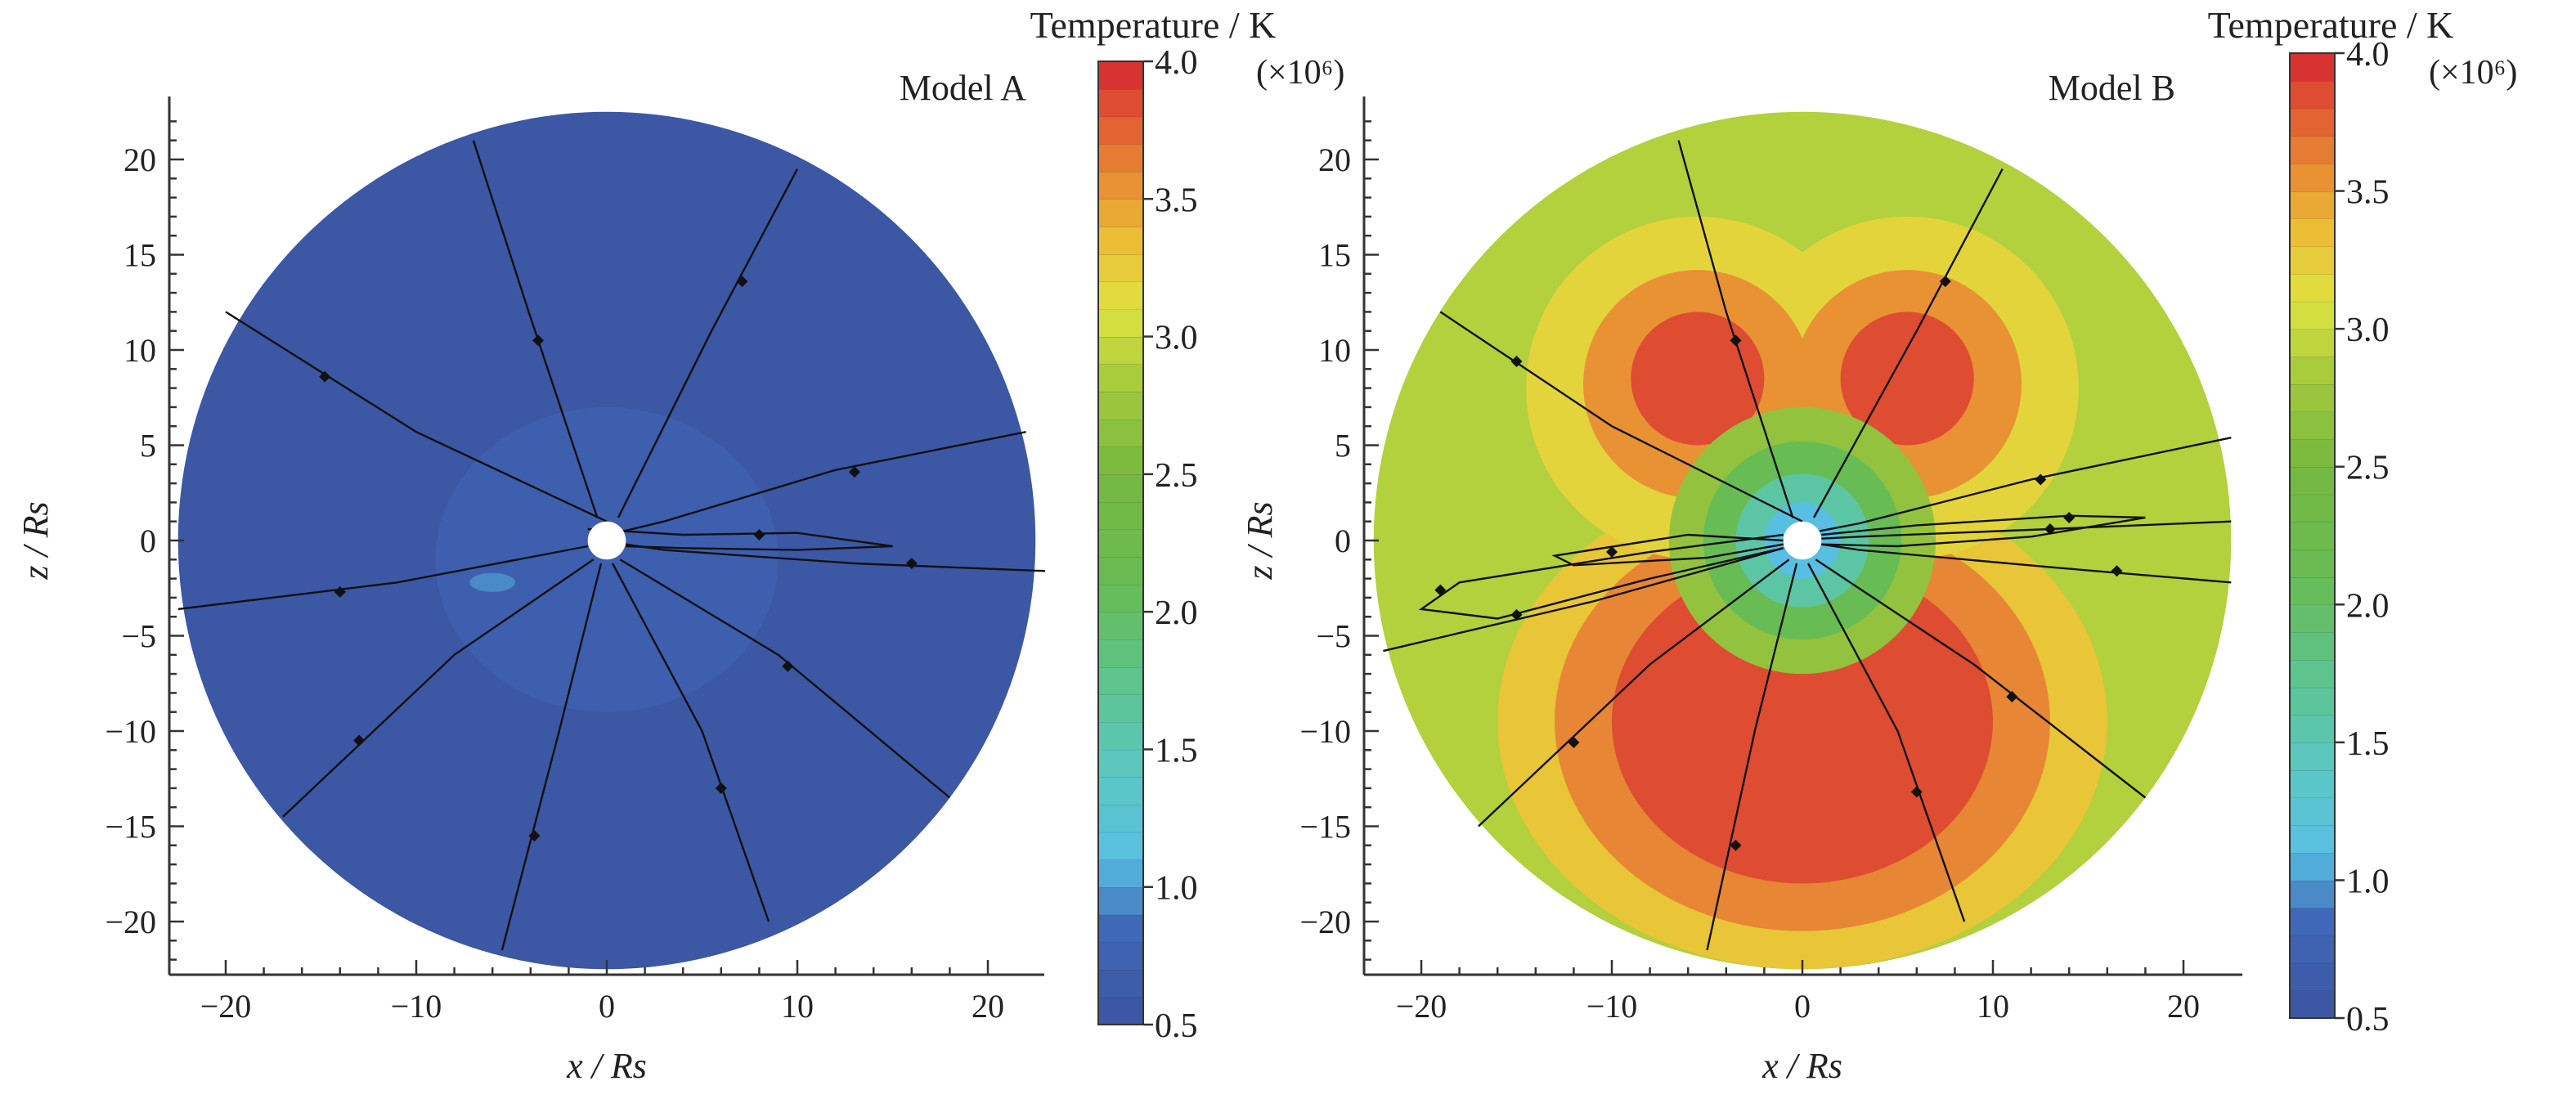 The width and height of the screenshot is (2576, 1099). Describe the element at coordinates (1325, 827) in the screenshot. I see `y-tick-label: −15` at that location.